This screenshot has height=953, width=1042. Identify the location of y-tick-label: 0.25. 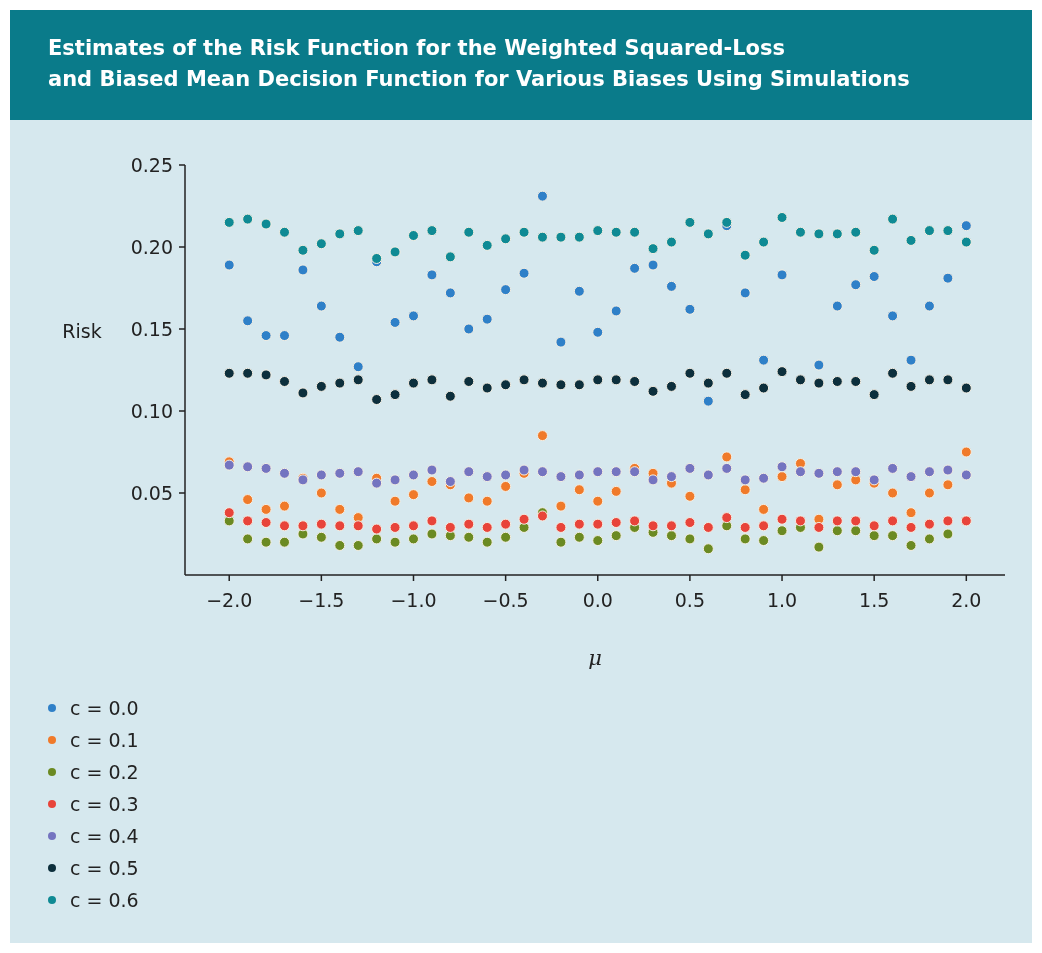
(151, 164).